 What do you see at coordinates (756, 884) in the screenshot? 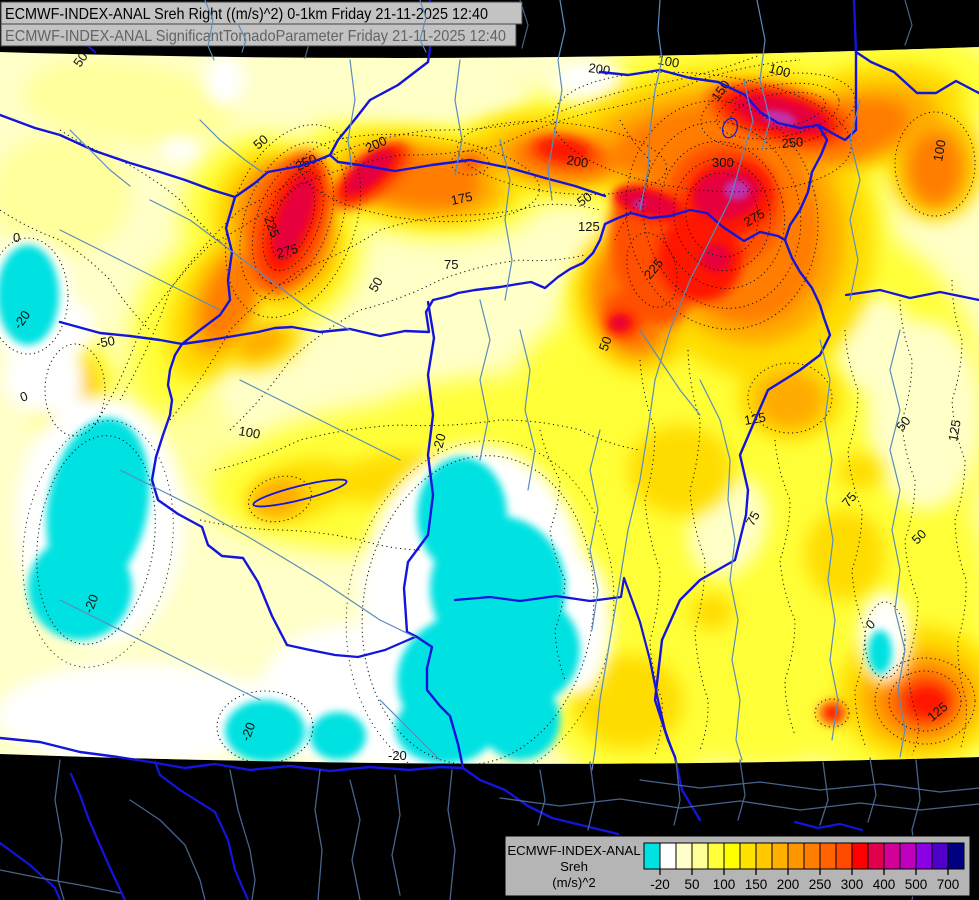
I see `svg-text: 150` at bounding box center [756, 884].